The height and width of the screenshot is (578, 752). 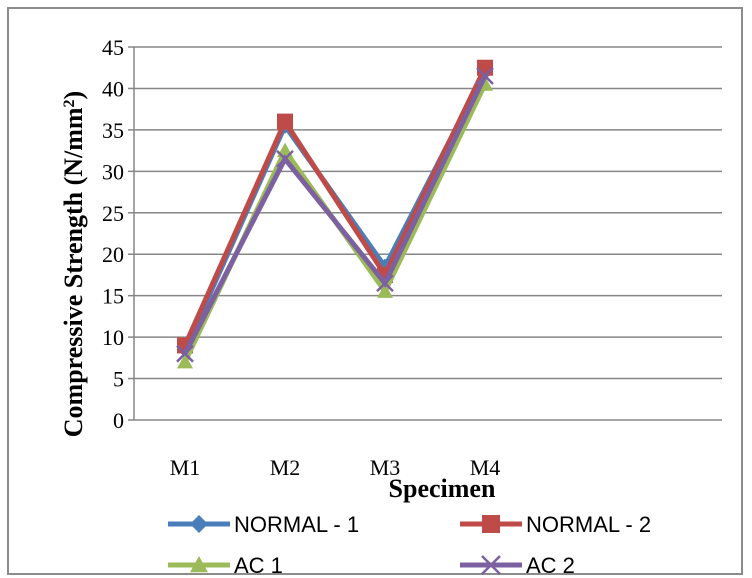 What do you see at coordinates (258, 565) in the screenshot?
I see `legend-label: AC 1` at bounding box center [258, 565].